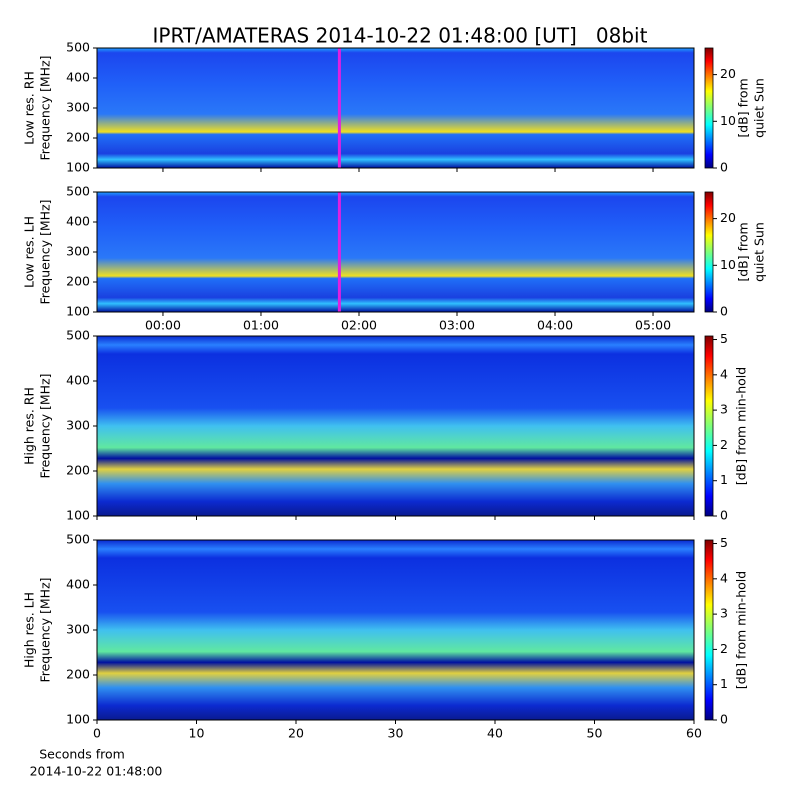  I want to click on x-tick-label: 04:00, so click(555, 325).